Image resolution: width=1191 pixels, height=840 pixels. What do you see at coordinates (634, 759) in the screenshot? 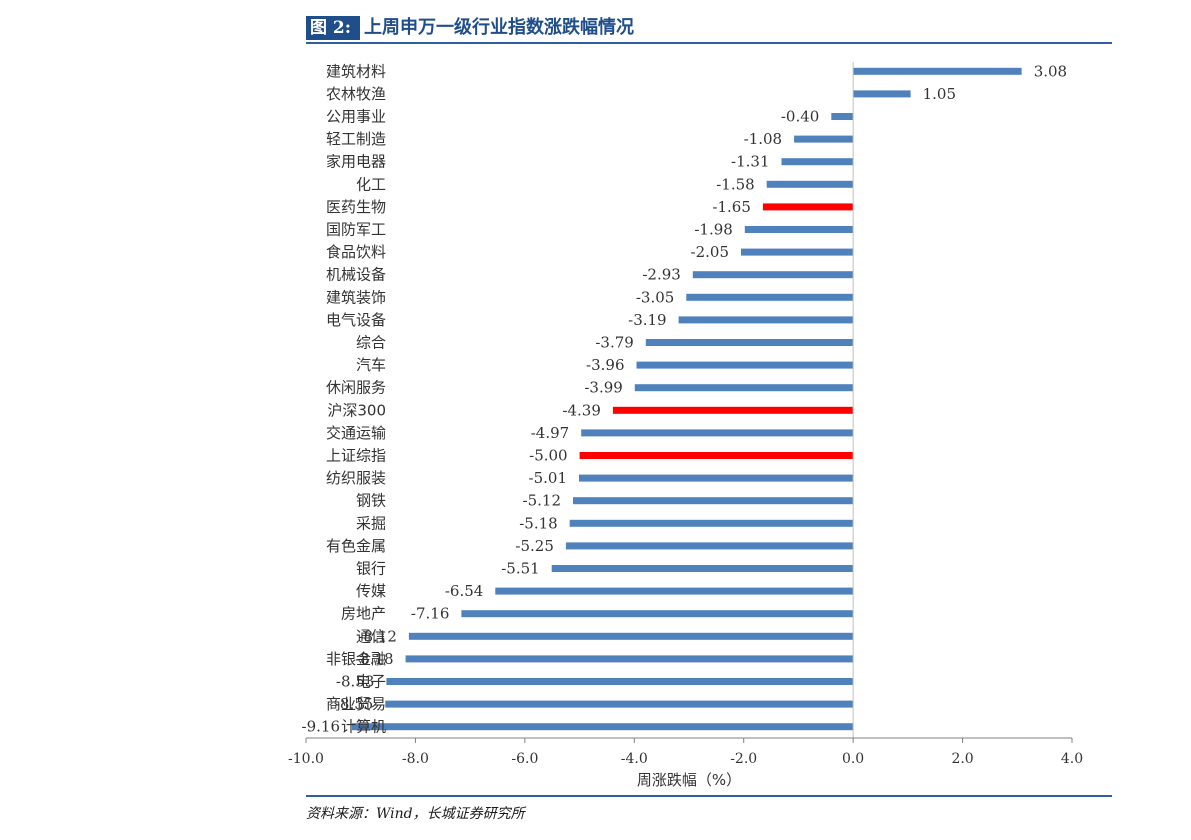
I see `x-tick-label: -4.0` at bounding box center [634, 759].